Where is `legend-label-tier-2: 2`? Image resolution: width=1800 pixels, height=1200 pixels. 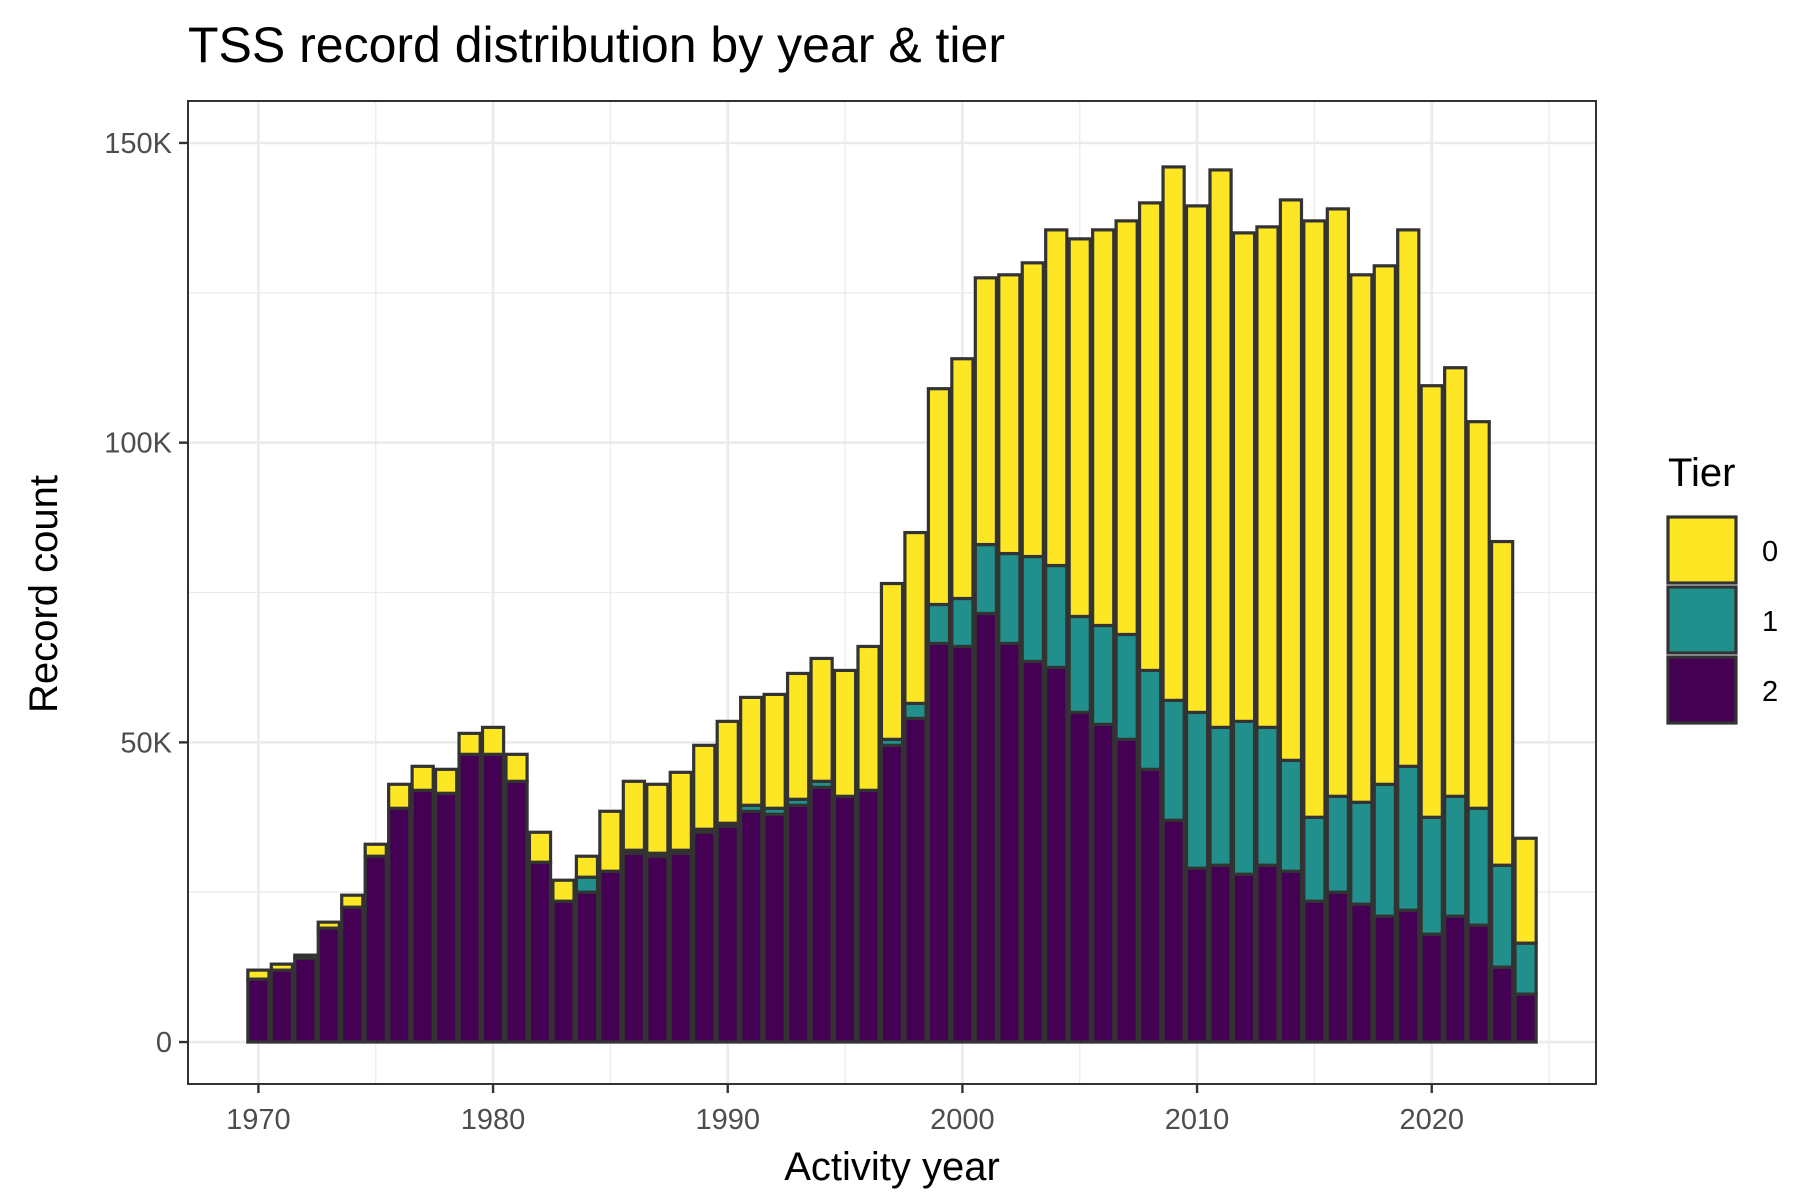
legend-label-tier-2: 2 is located at coordinates (1770, 692).